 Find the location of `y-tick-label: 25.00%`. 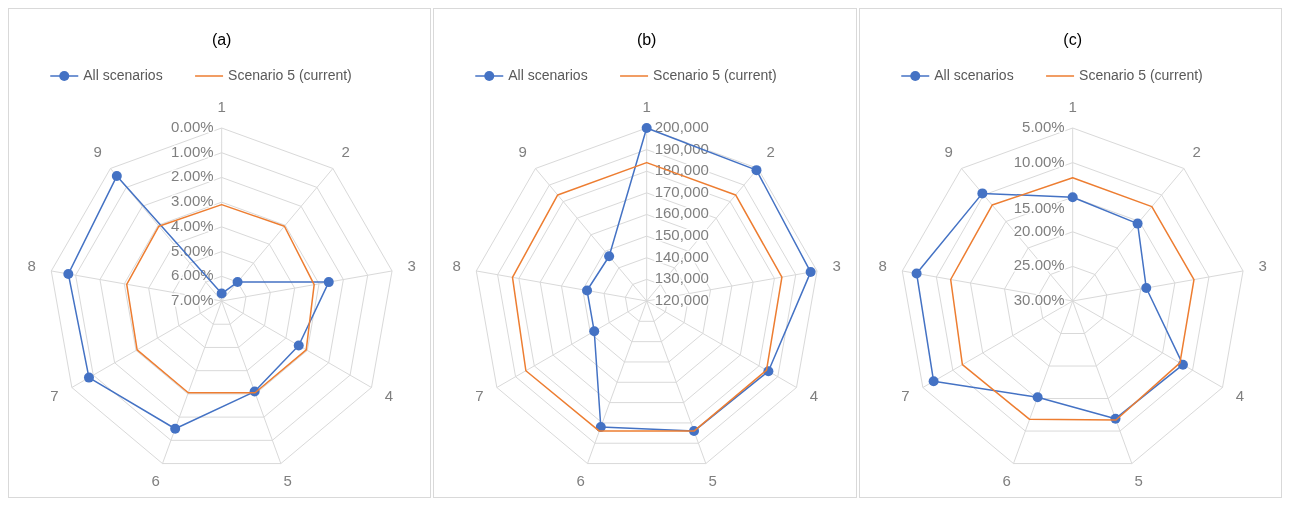

y-tick-label: 25.00% is located at coordinates (1039, 265).